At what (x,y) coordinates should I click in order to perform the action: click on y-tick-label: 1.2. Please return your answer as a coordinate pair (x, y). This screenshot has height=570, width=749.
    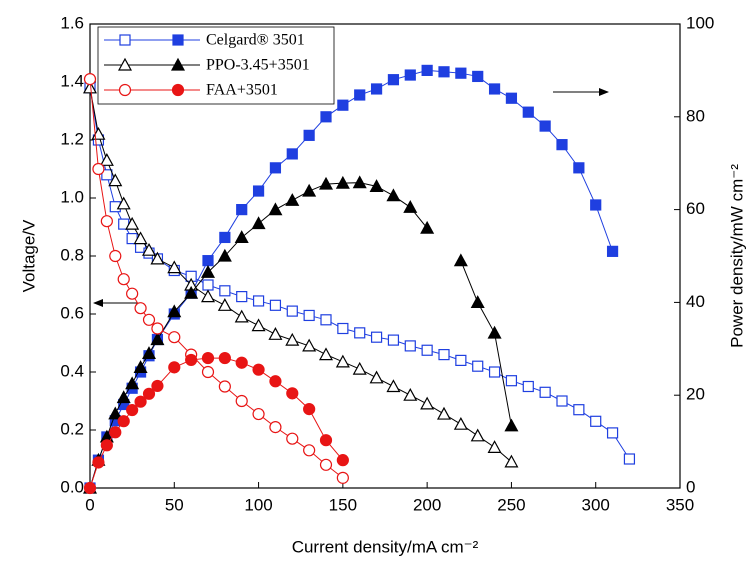
    Looking at the image, I should click on (72, 138).